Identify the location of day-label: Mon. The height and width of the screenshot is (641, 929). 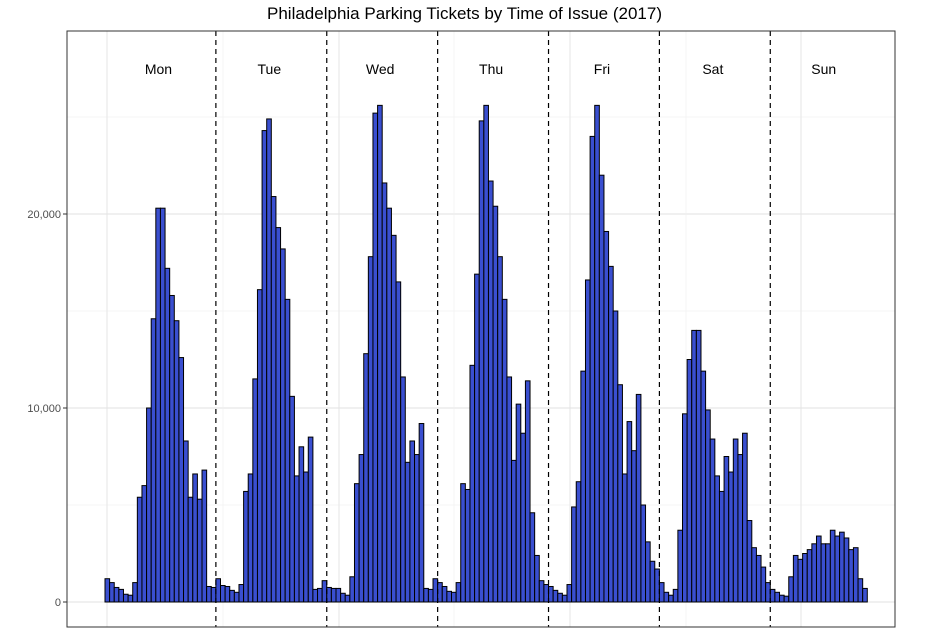
(158, 69).